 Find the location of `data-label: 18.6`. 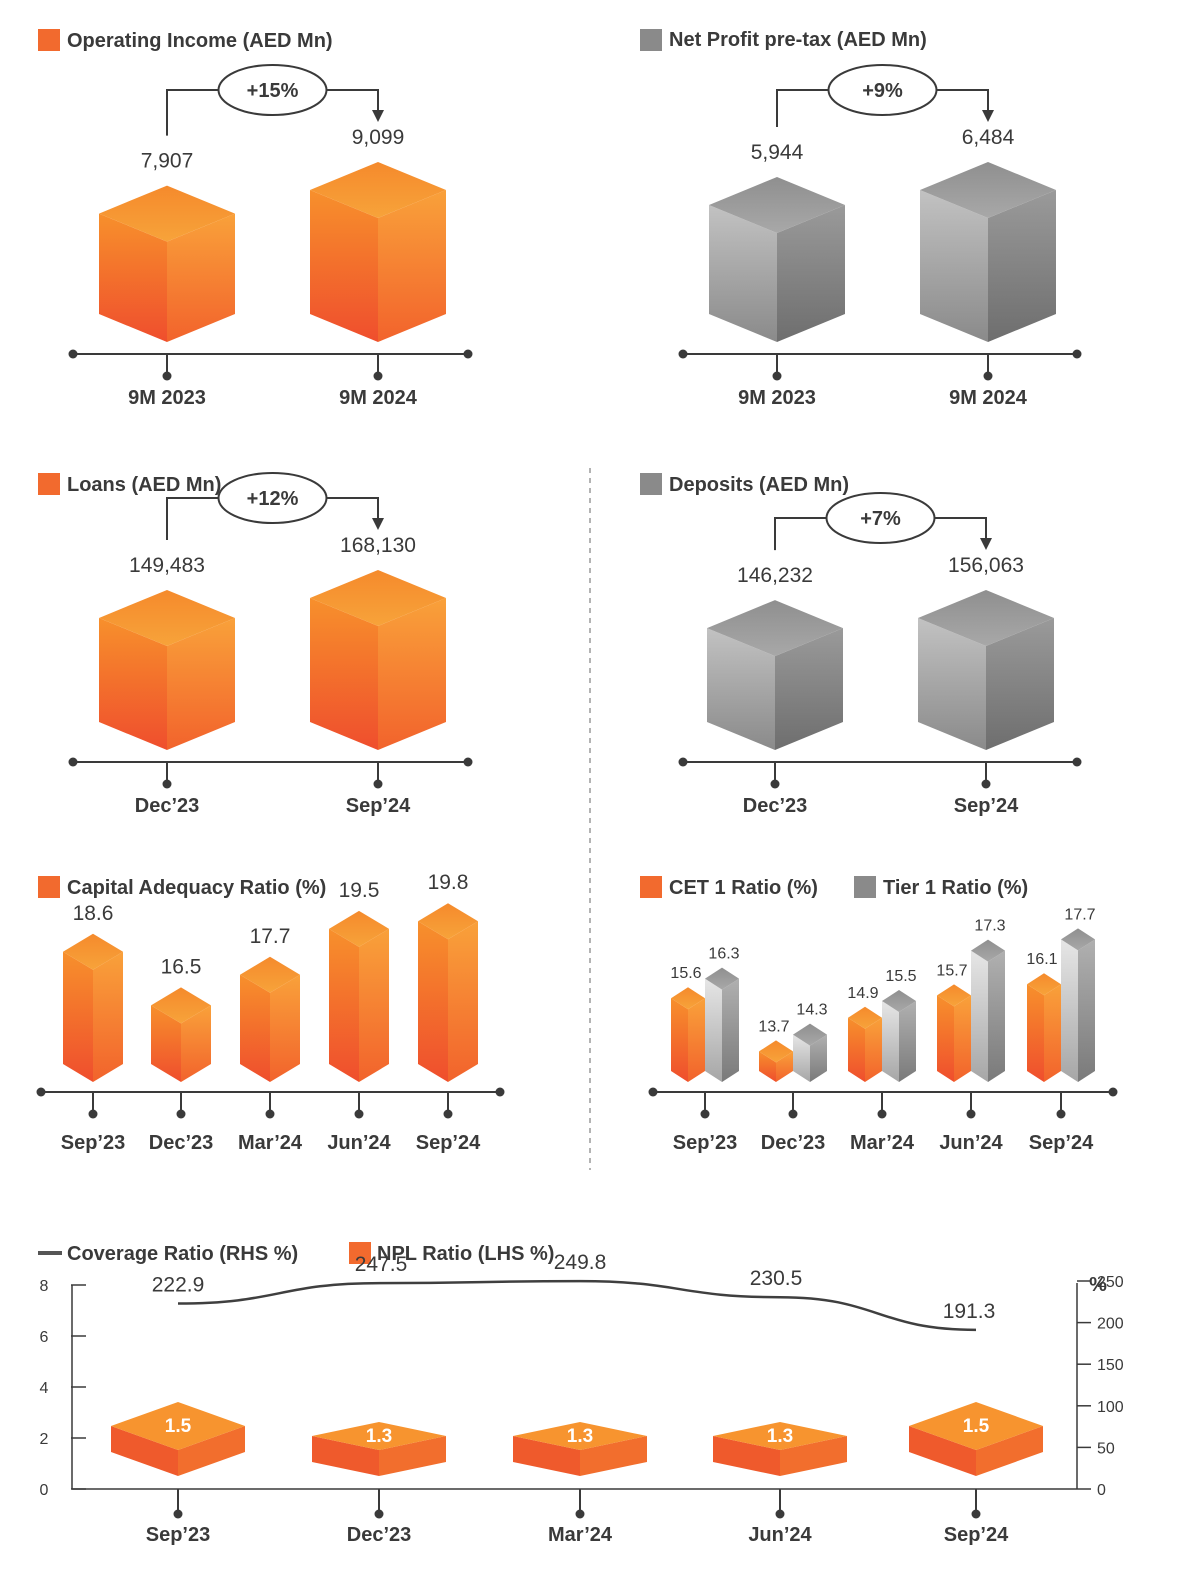

data-label: 18.6 is located at coordinates (93, 913).